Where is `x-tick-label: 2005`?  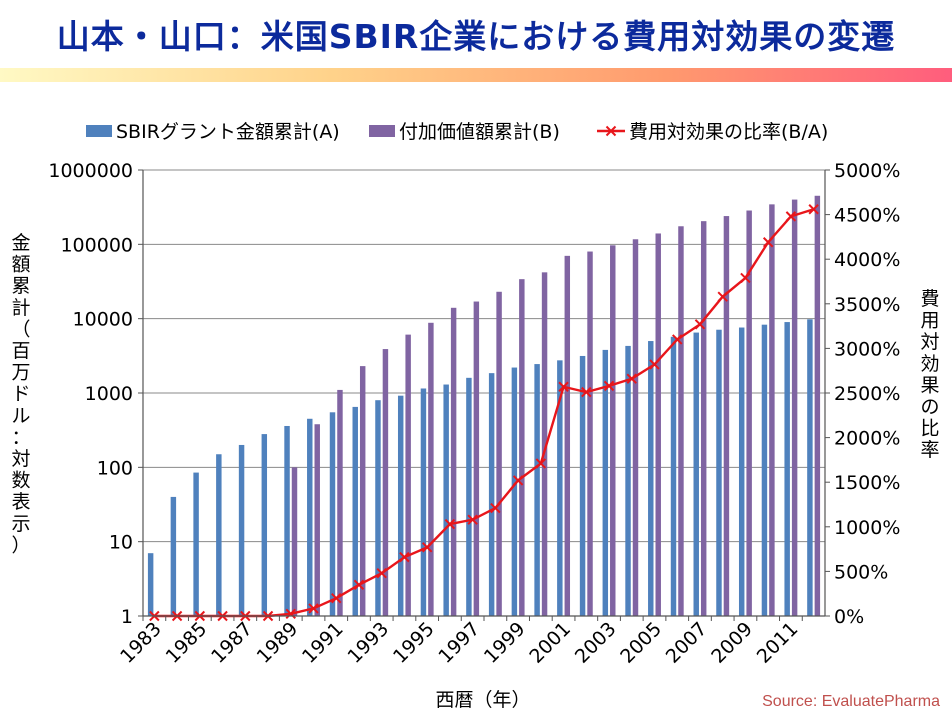 x-tick-label: 2005 is located at coordinates (641, 643).